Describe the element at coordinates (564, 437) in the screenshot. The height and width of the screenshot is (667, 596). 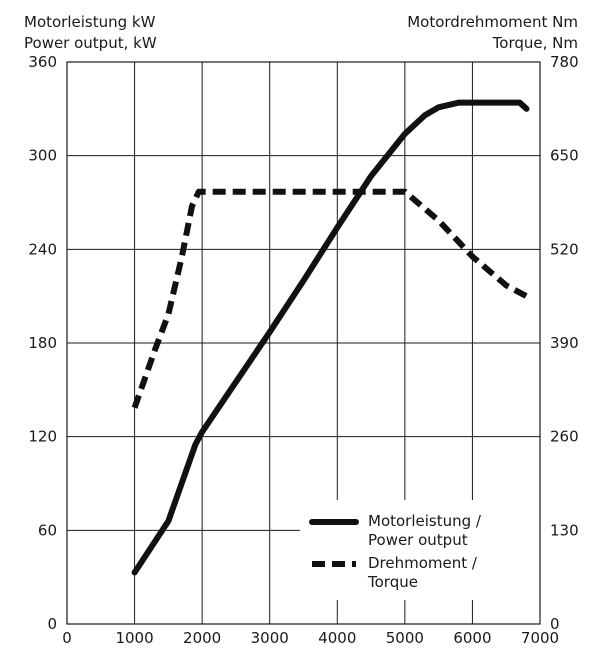
I see `y-right-tick-label: 260` at that location.